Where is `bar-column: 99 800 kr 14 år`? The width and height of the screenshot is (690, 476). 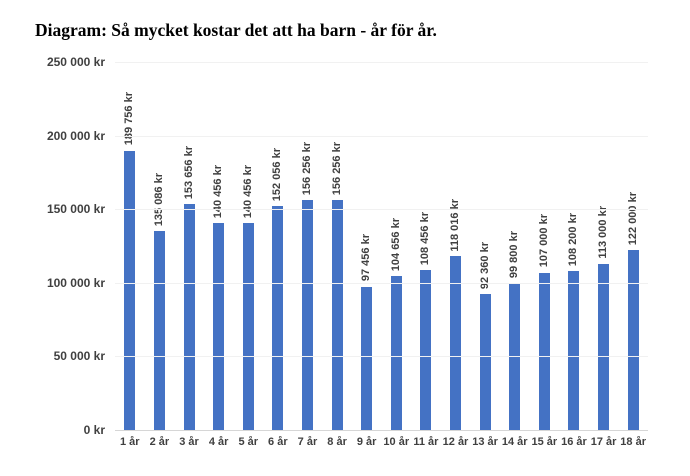
bar-column: 99 800 kr 14 år is located at coordinates (515, 255).